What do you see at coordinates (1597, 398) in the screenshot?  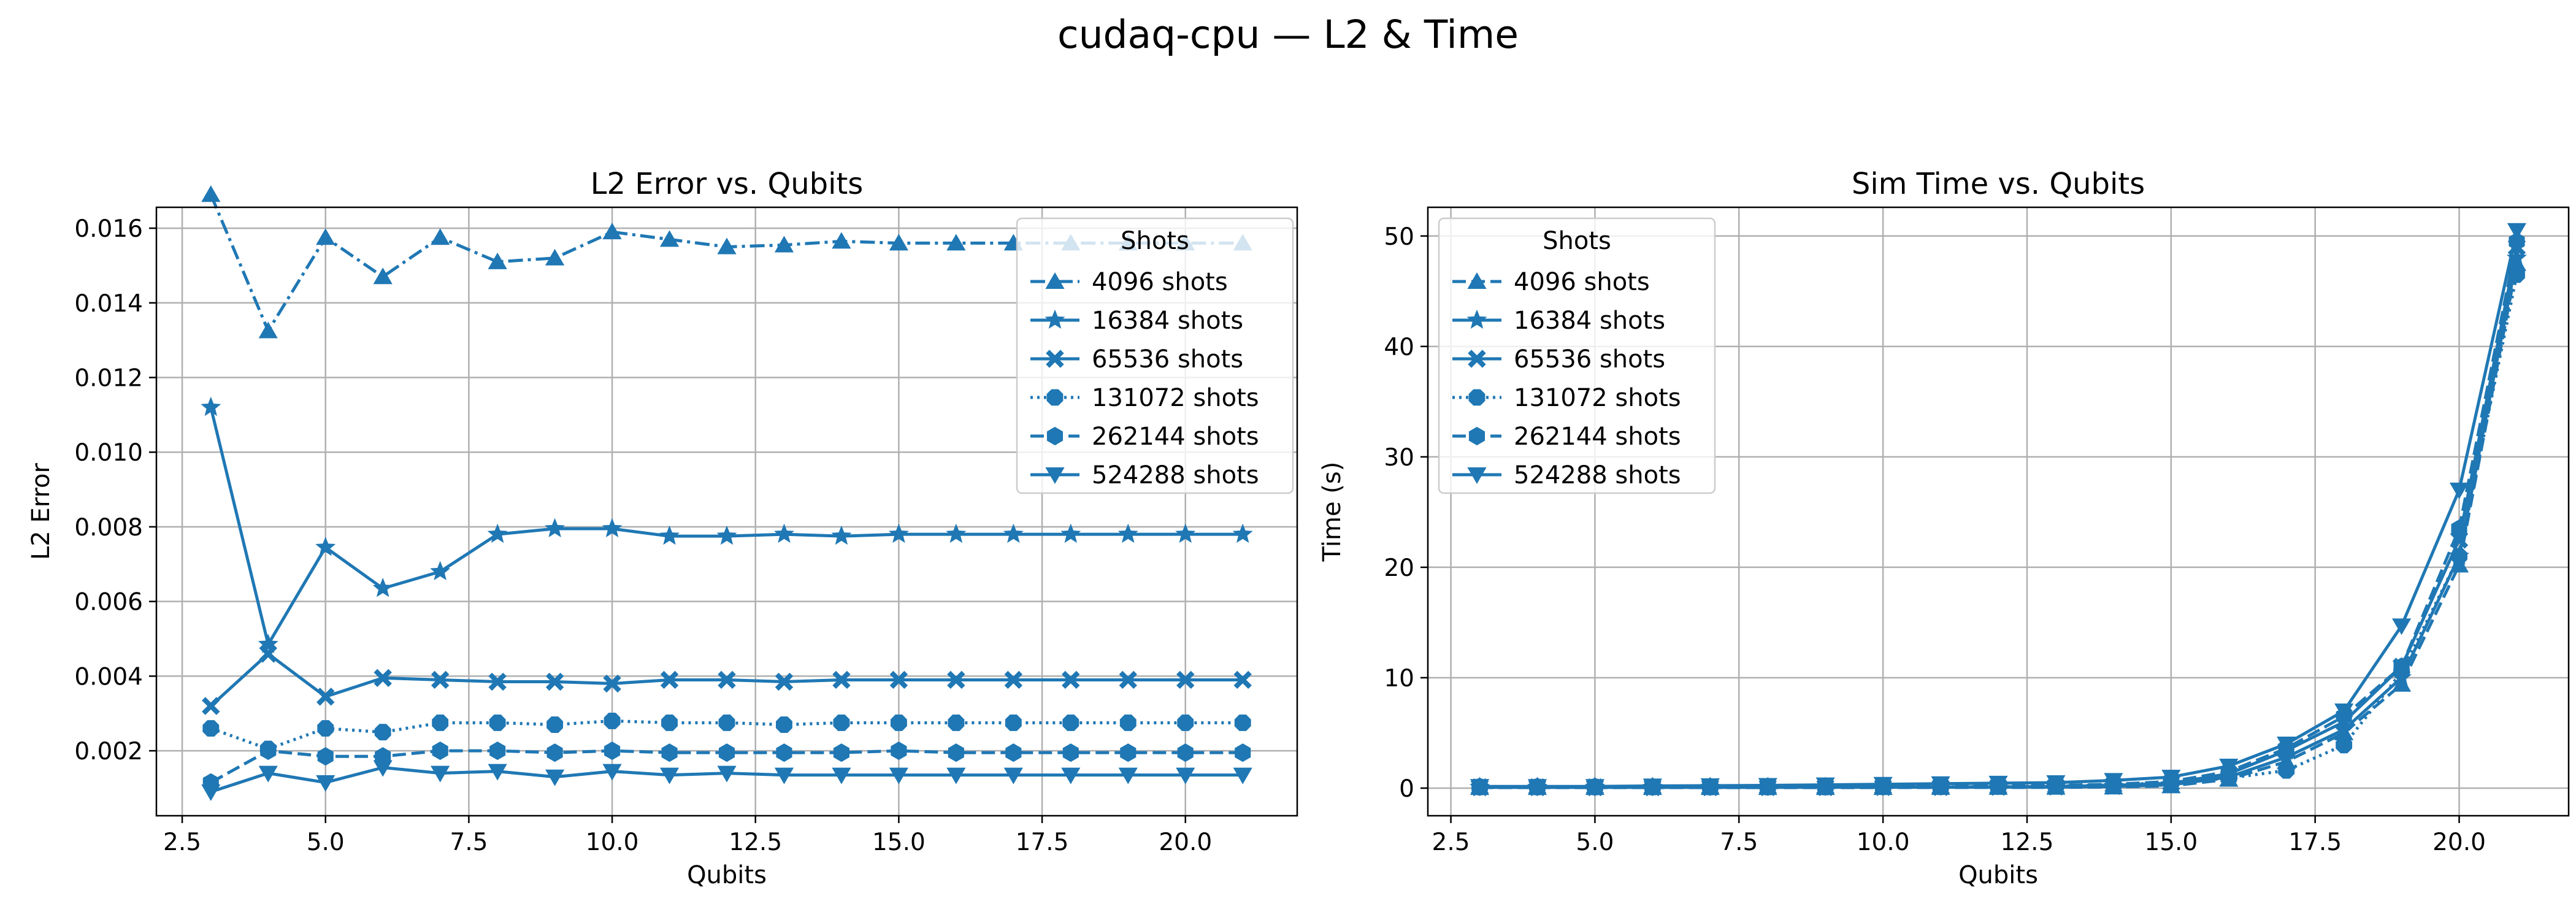 I see `time-legend-label: 131072 shots` at bounding box center [1597, 398].